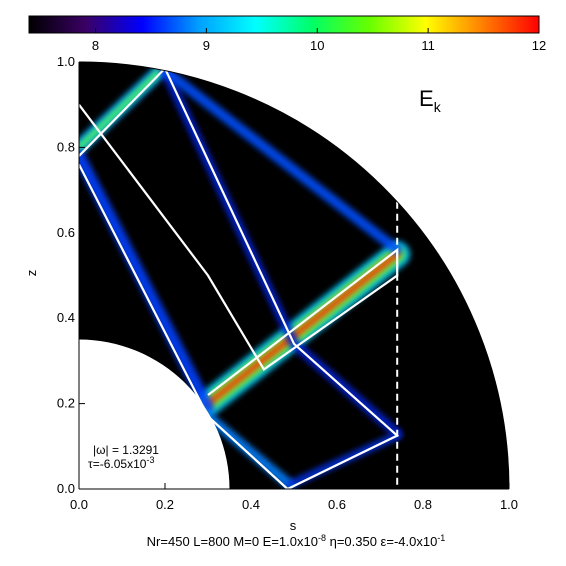 The height and width of the screenshot is (566, 566). What do you see at coordinates (322, 538) in the screenshot?
I see `params-exponent: -8` at bounding box center [322, 538].